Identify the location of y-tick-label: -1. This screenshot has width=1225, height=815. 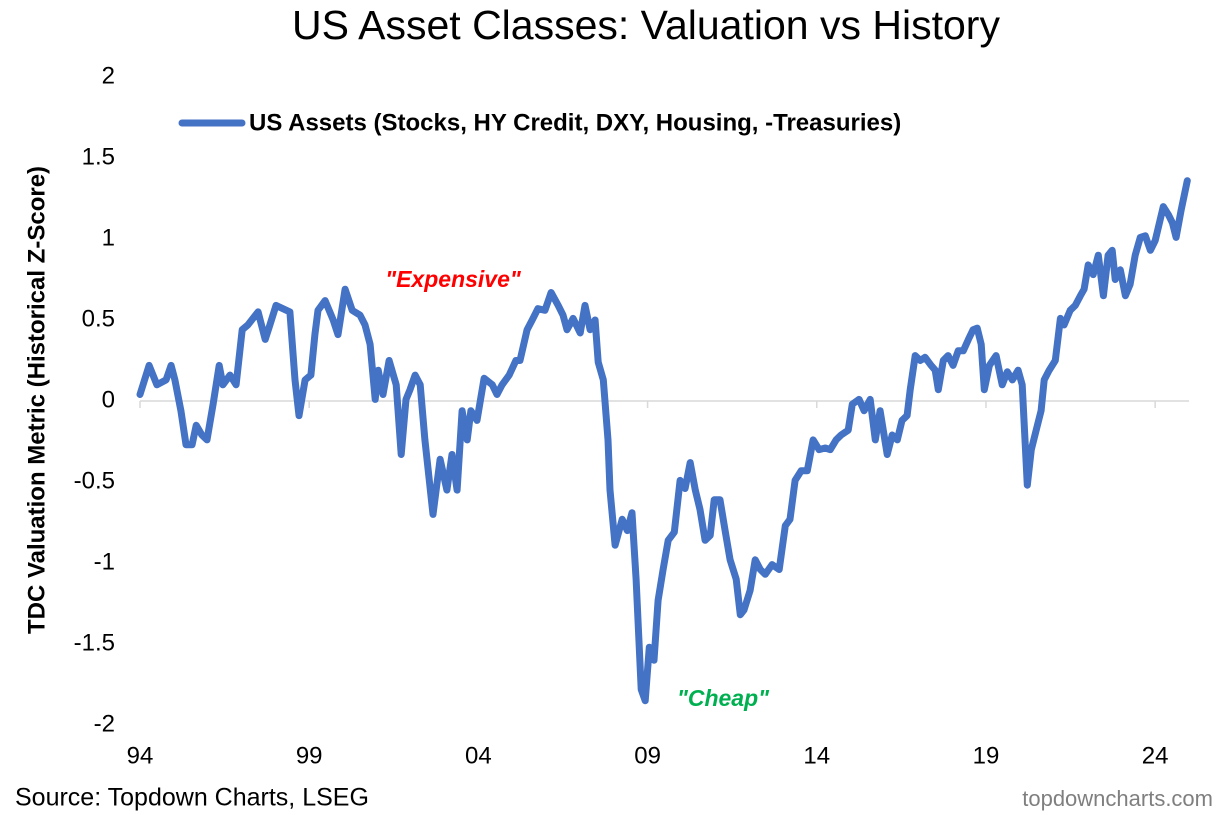
(104, 561).